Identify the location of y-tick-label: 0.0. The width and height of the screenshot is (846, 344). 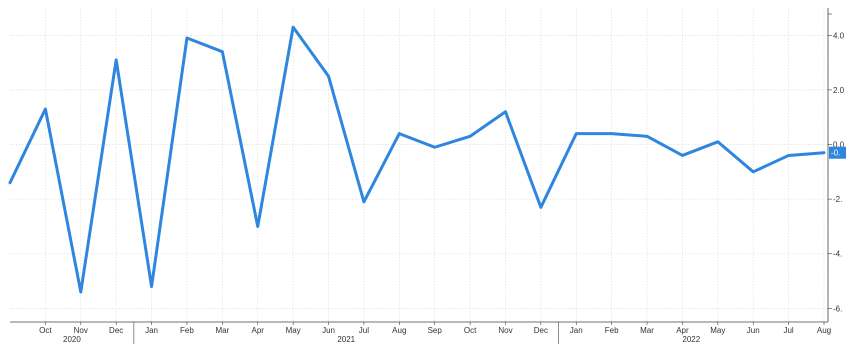
(839, 145).